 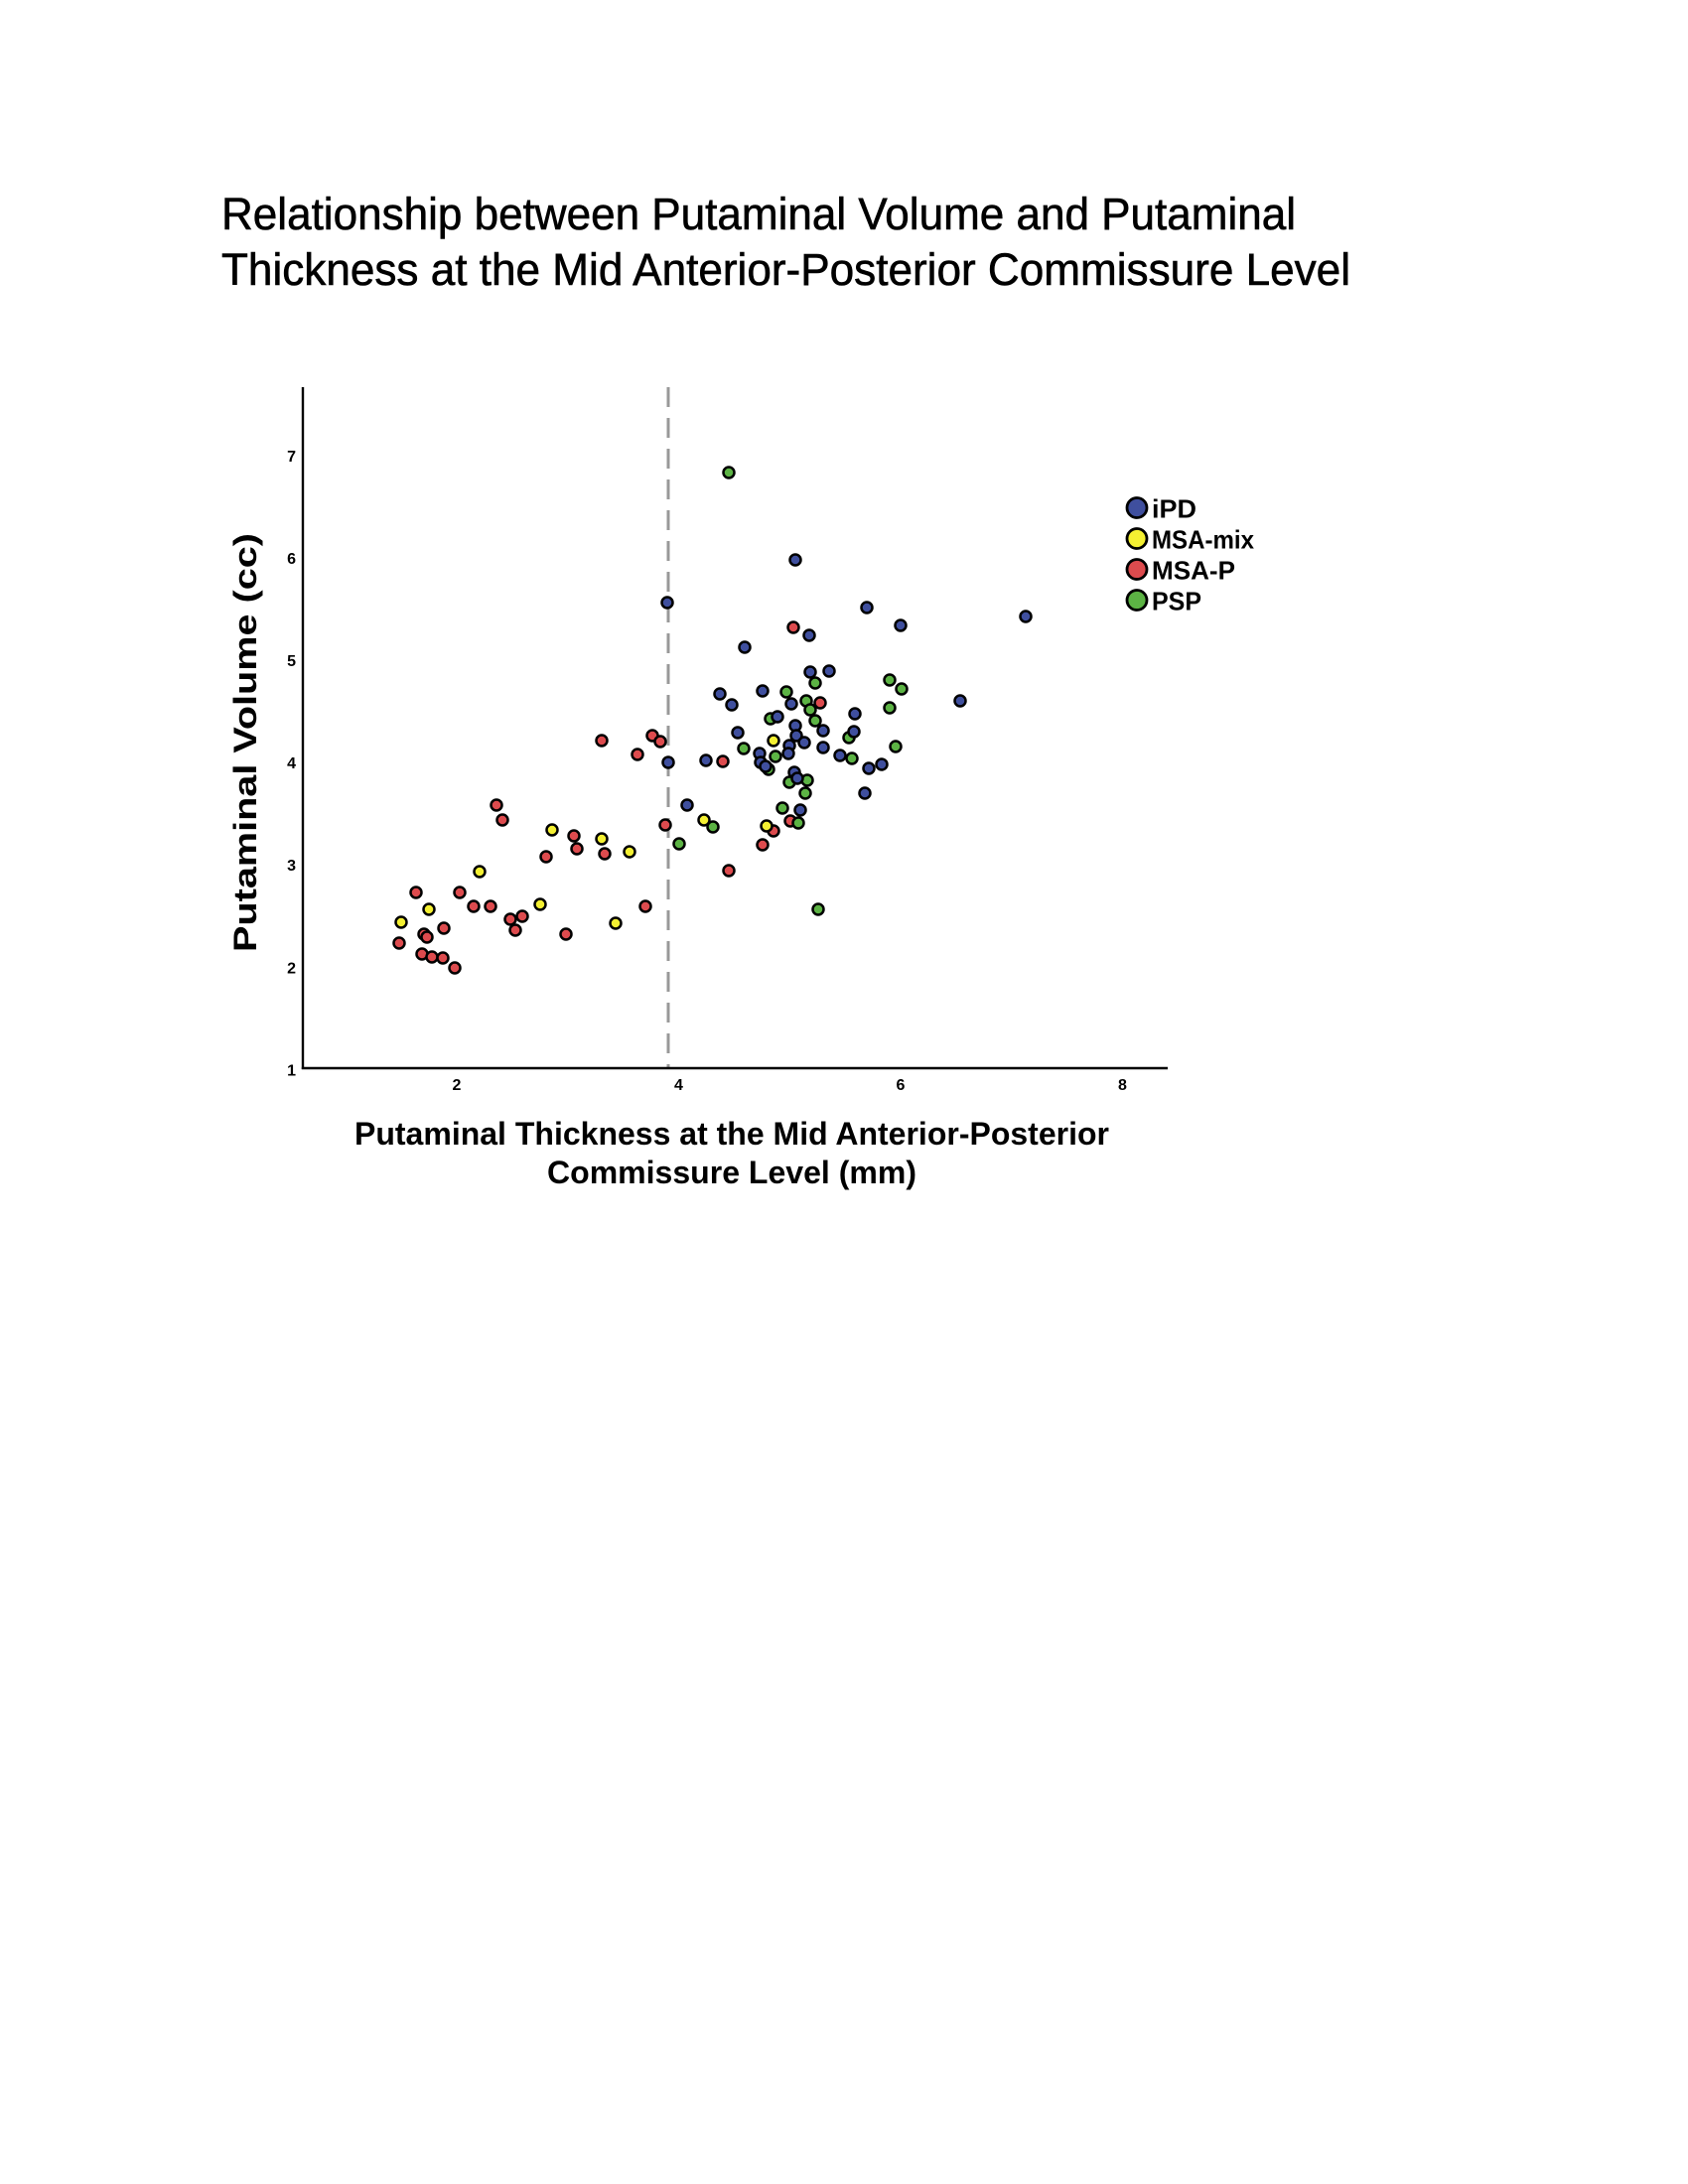 I want to click on svg-text: Commissure Level (mm), so click(x=731, y=1172).